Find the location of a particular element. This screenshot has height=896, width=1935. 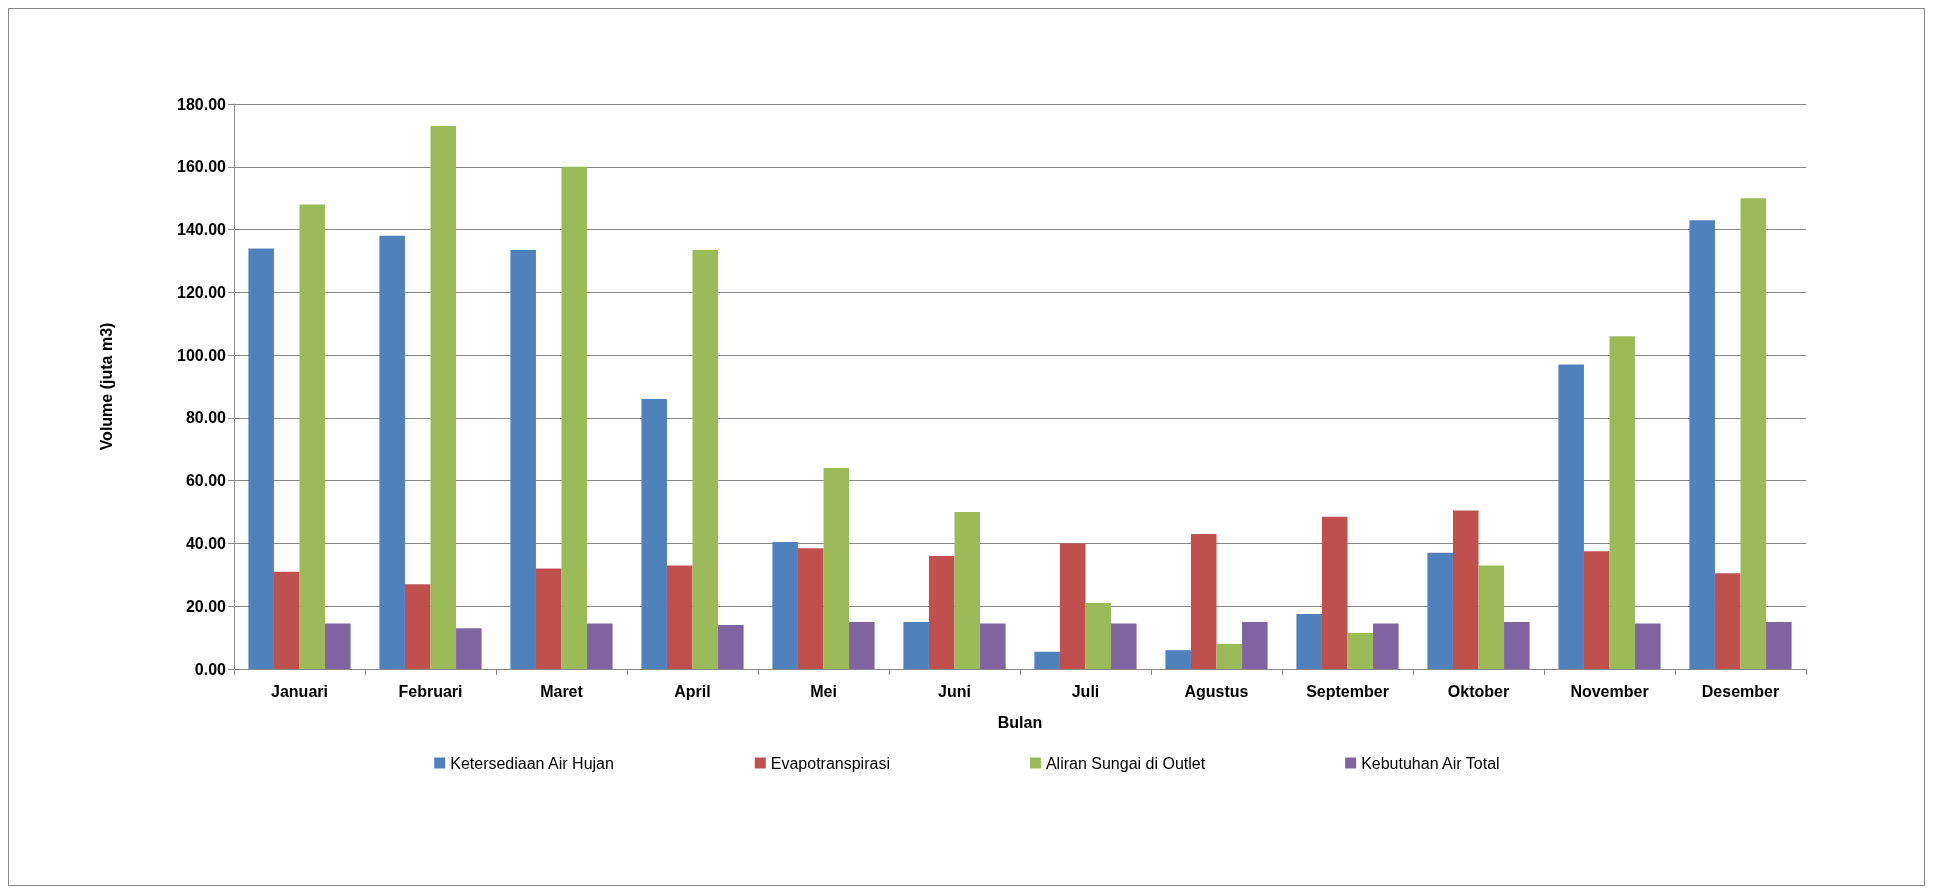

y-tick-label: 160.00 is located at coordinates (202, 167).